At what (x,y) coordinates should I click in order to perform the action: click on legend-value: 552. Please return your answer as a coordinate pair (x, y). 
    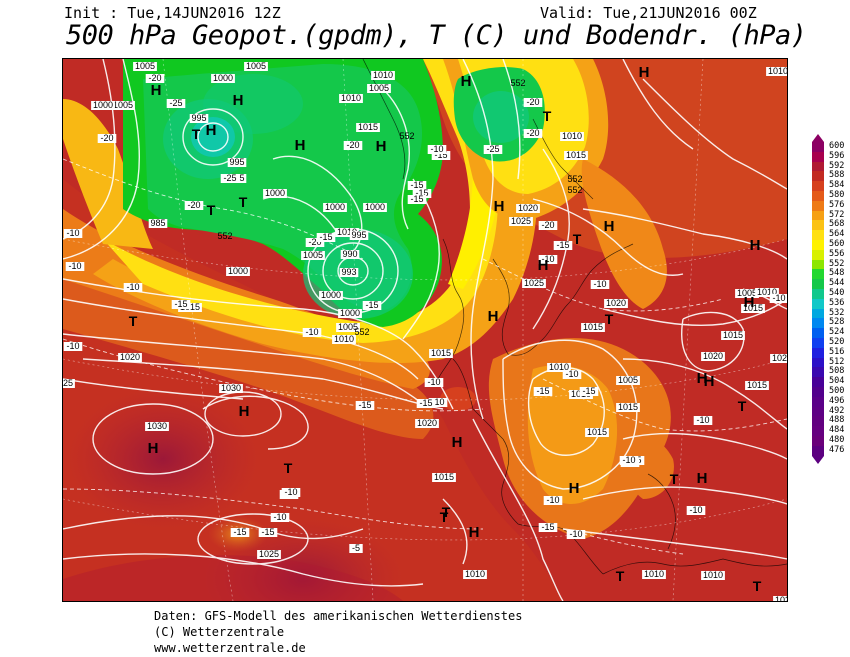
    Looking at the image, I should click on (837, 263).